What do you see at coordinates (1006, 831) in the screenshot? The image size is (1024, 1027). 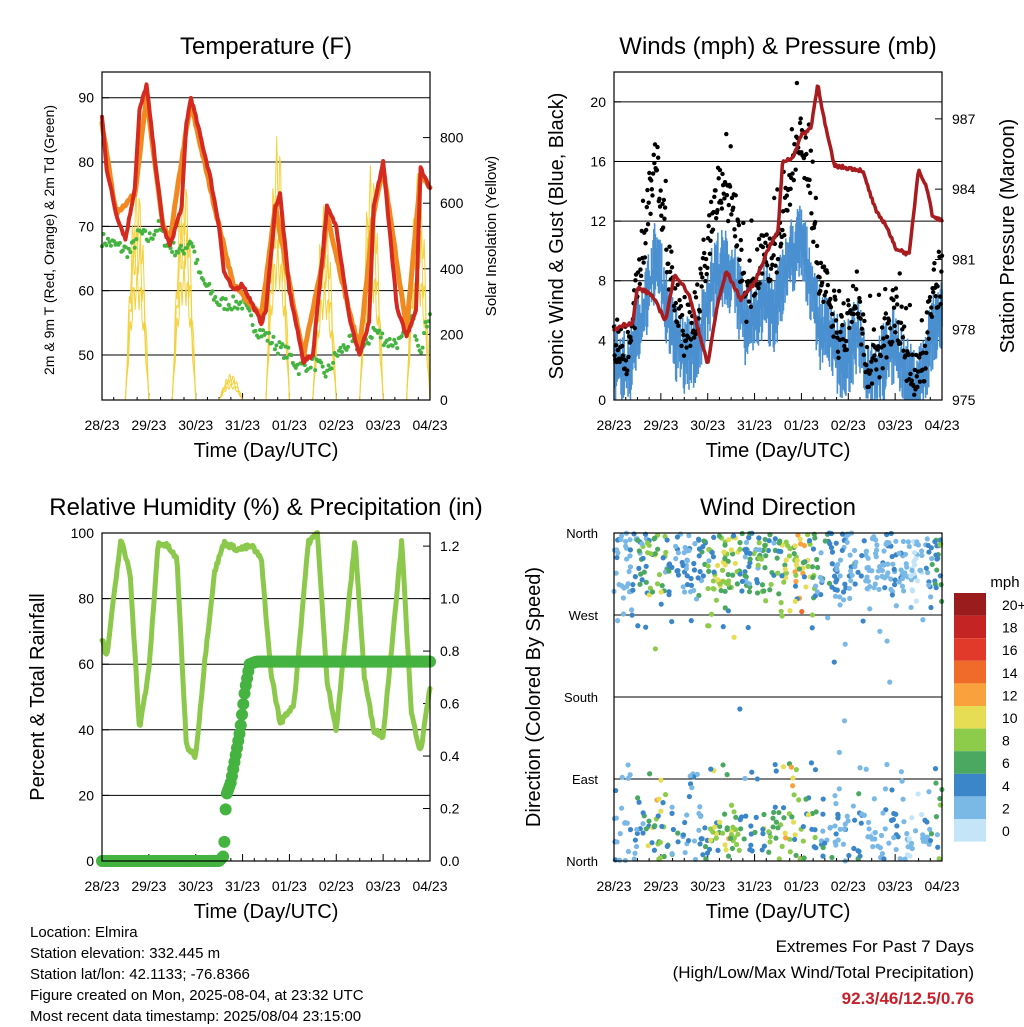 I see `legend-label: 0` at bounding box center [1006, 831].